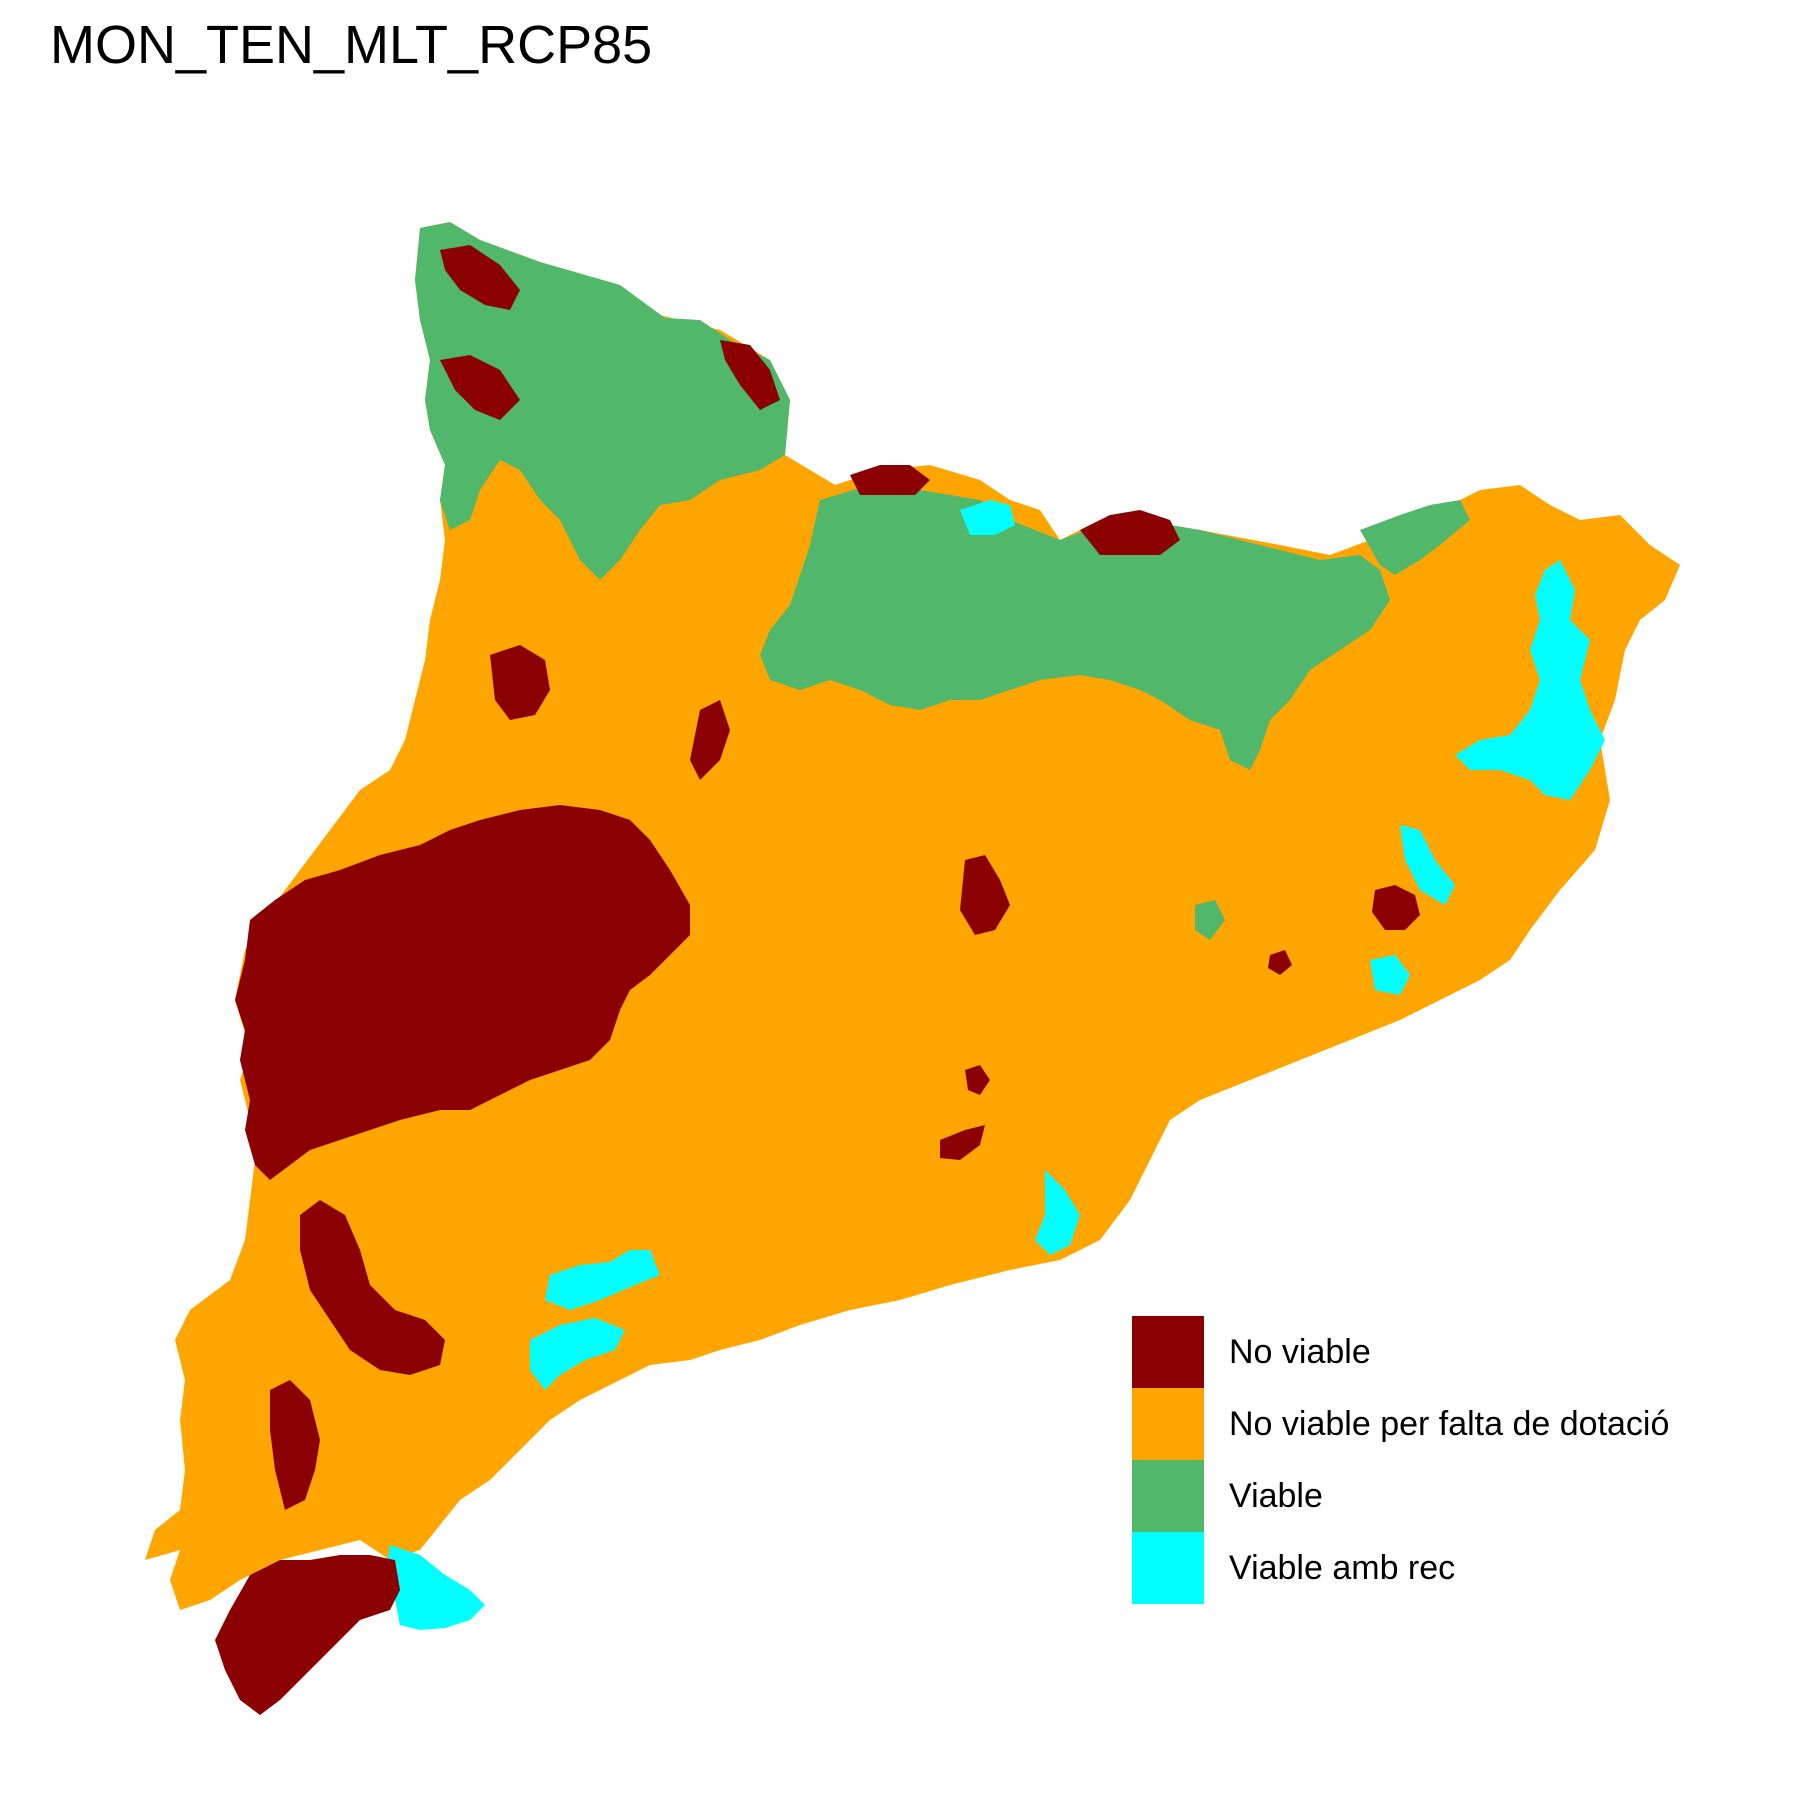  Describe the element at coordinates (1415, 537) in the screenshot. I see `region-viable-northeast` at that location.